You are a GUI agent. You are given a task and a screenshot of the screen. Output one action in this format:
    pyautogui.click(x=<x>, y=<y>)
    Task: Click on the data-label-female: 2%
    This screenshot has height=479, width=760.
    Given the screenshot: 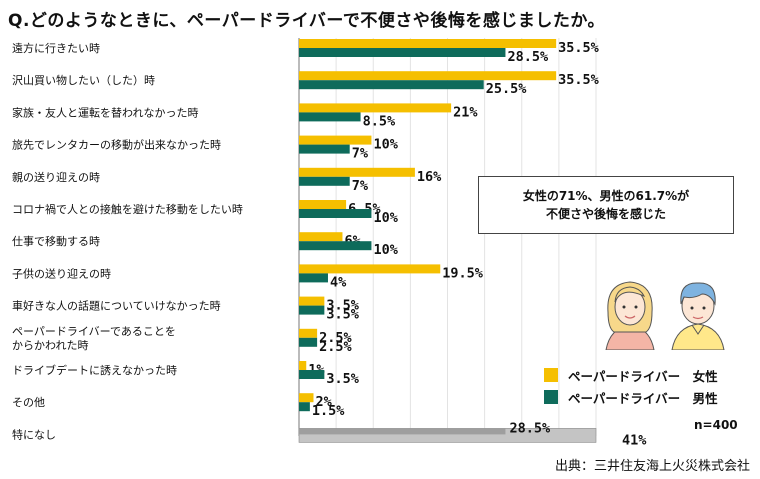 What is the action you would take?
    pyautogui.click(x=323, y=402)
    